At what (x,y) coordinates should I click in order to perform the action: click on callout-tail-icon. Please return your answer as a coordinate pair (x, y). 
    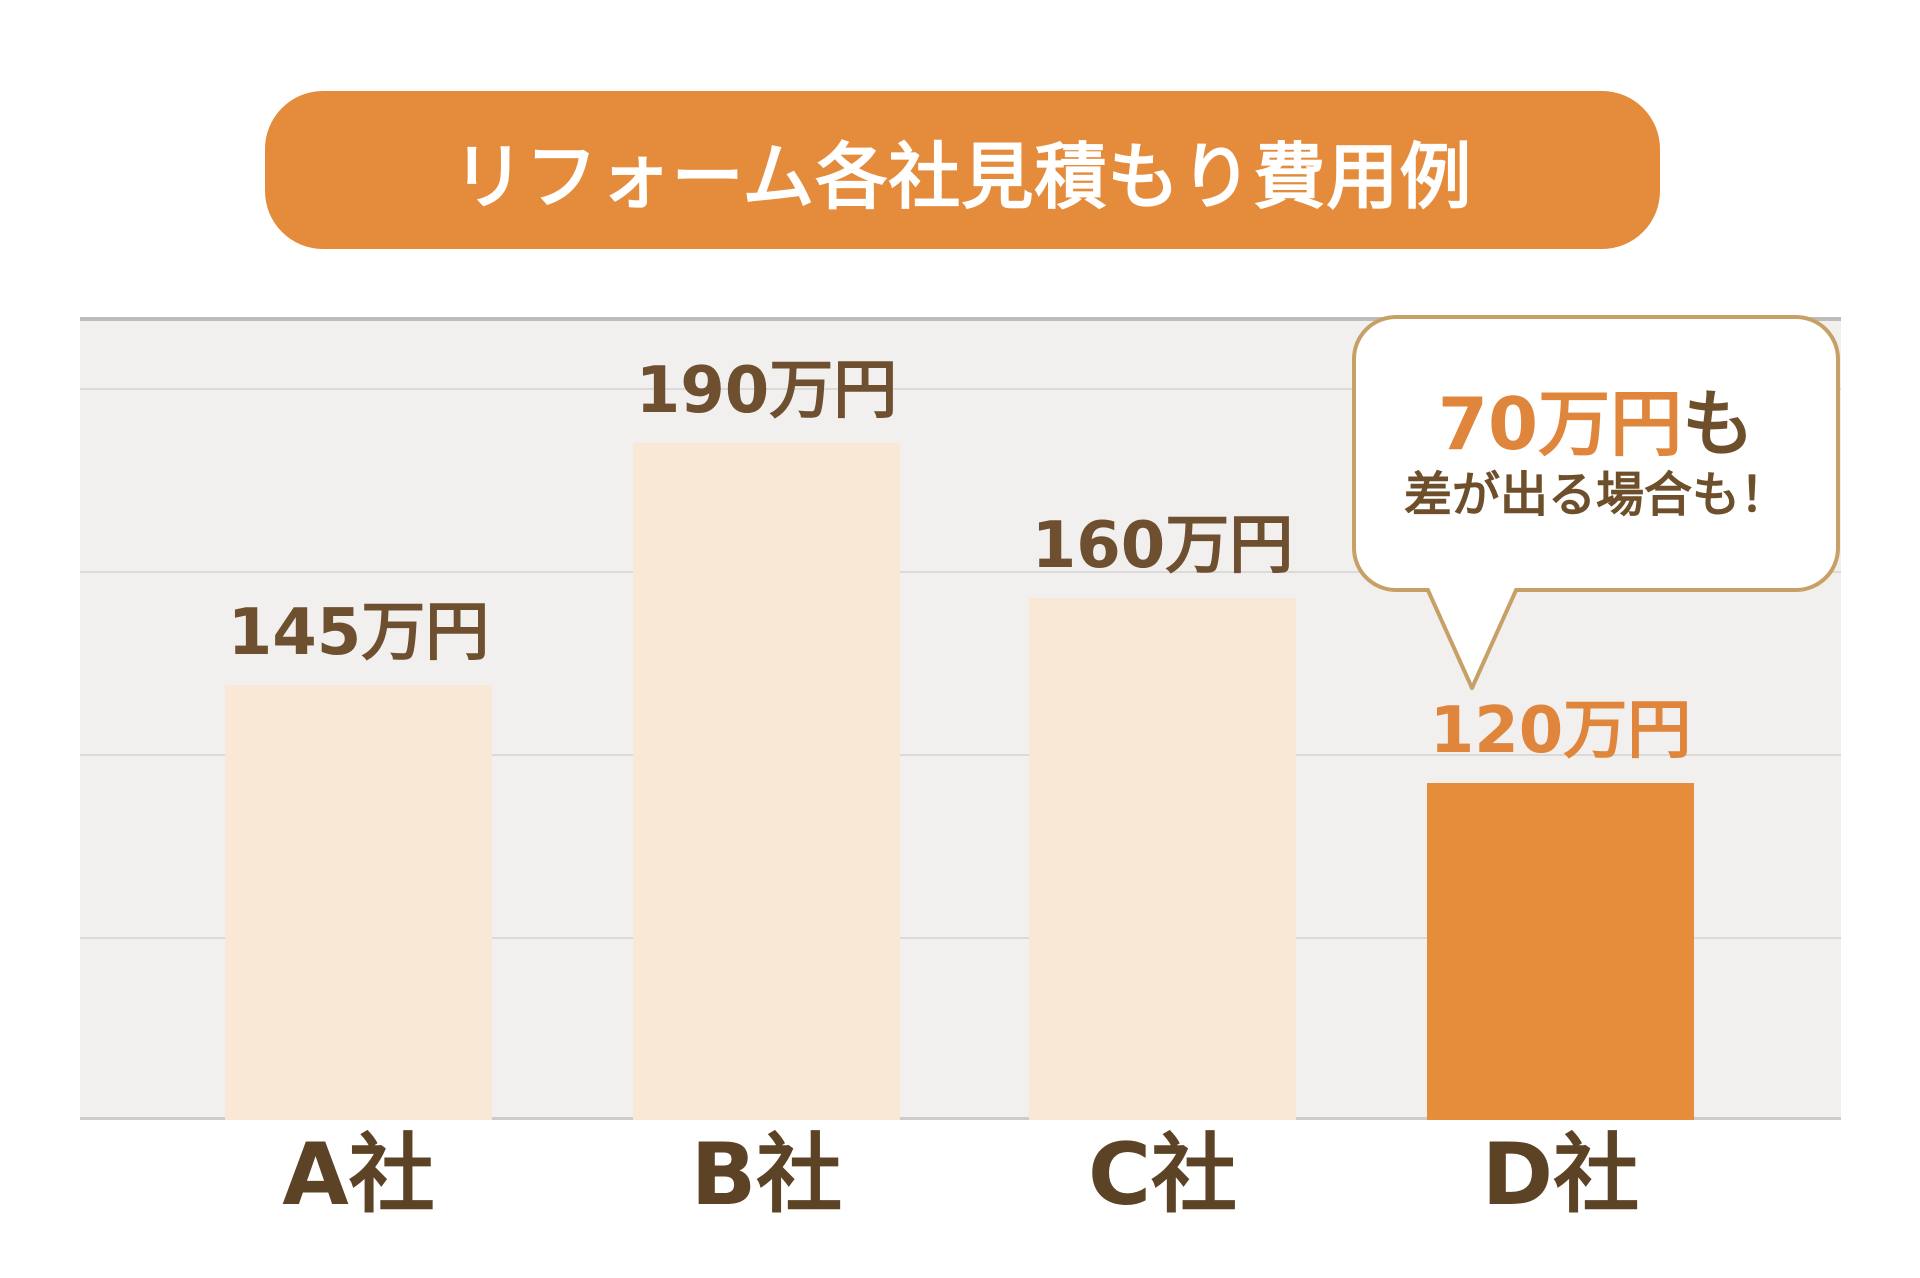
    Looking at the image, I should click on (1472, 639).